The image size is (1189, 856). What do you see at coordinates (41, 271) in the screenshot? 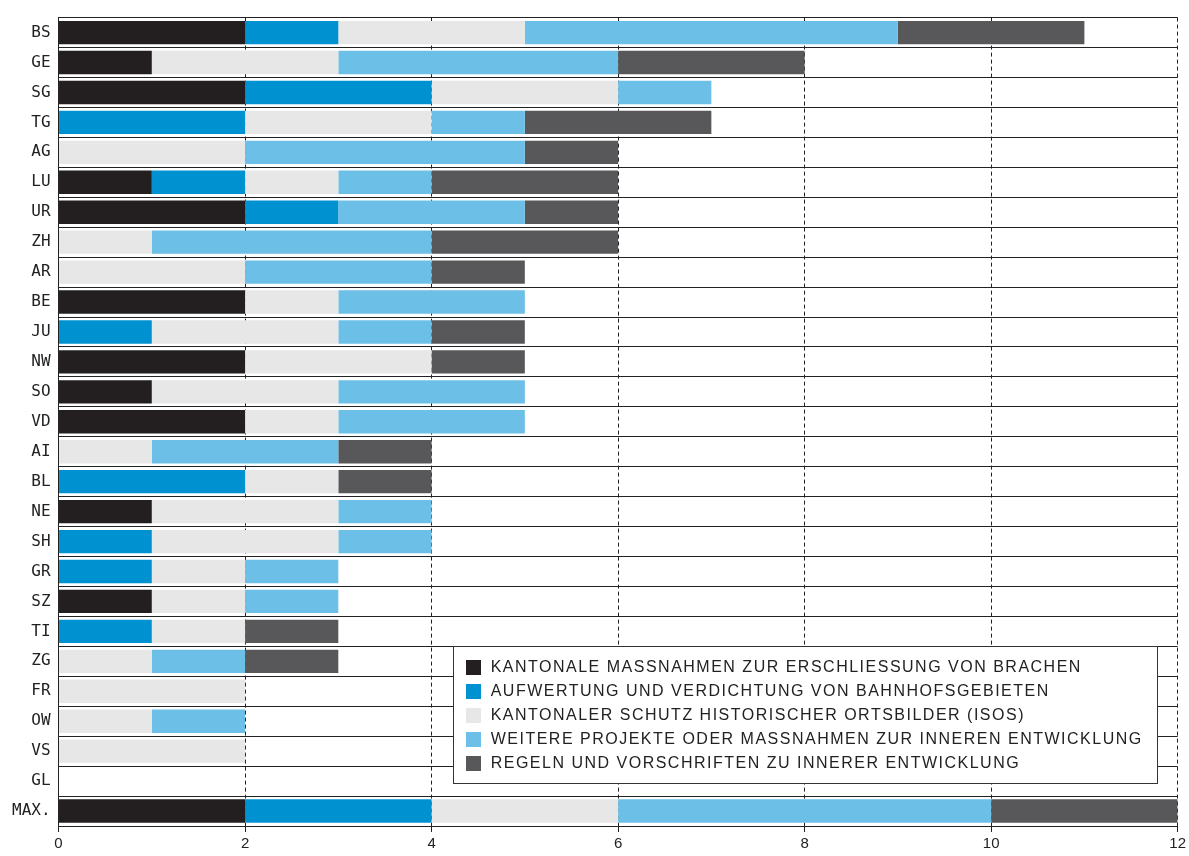
I see `y-tick-label: AR` at bounding box center [41, 271].